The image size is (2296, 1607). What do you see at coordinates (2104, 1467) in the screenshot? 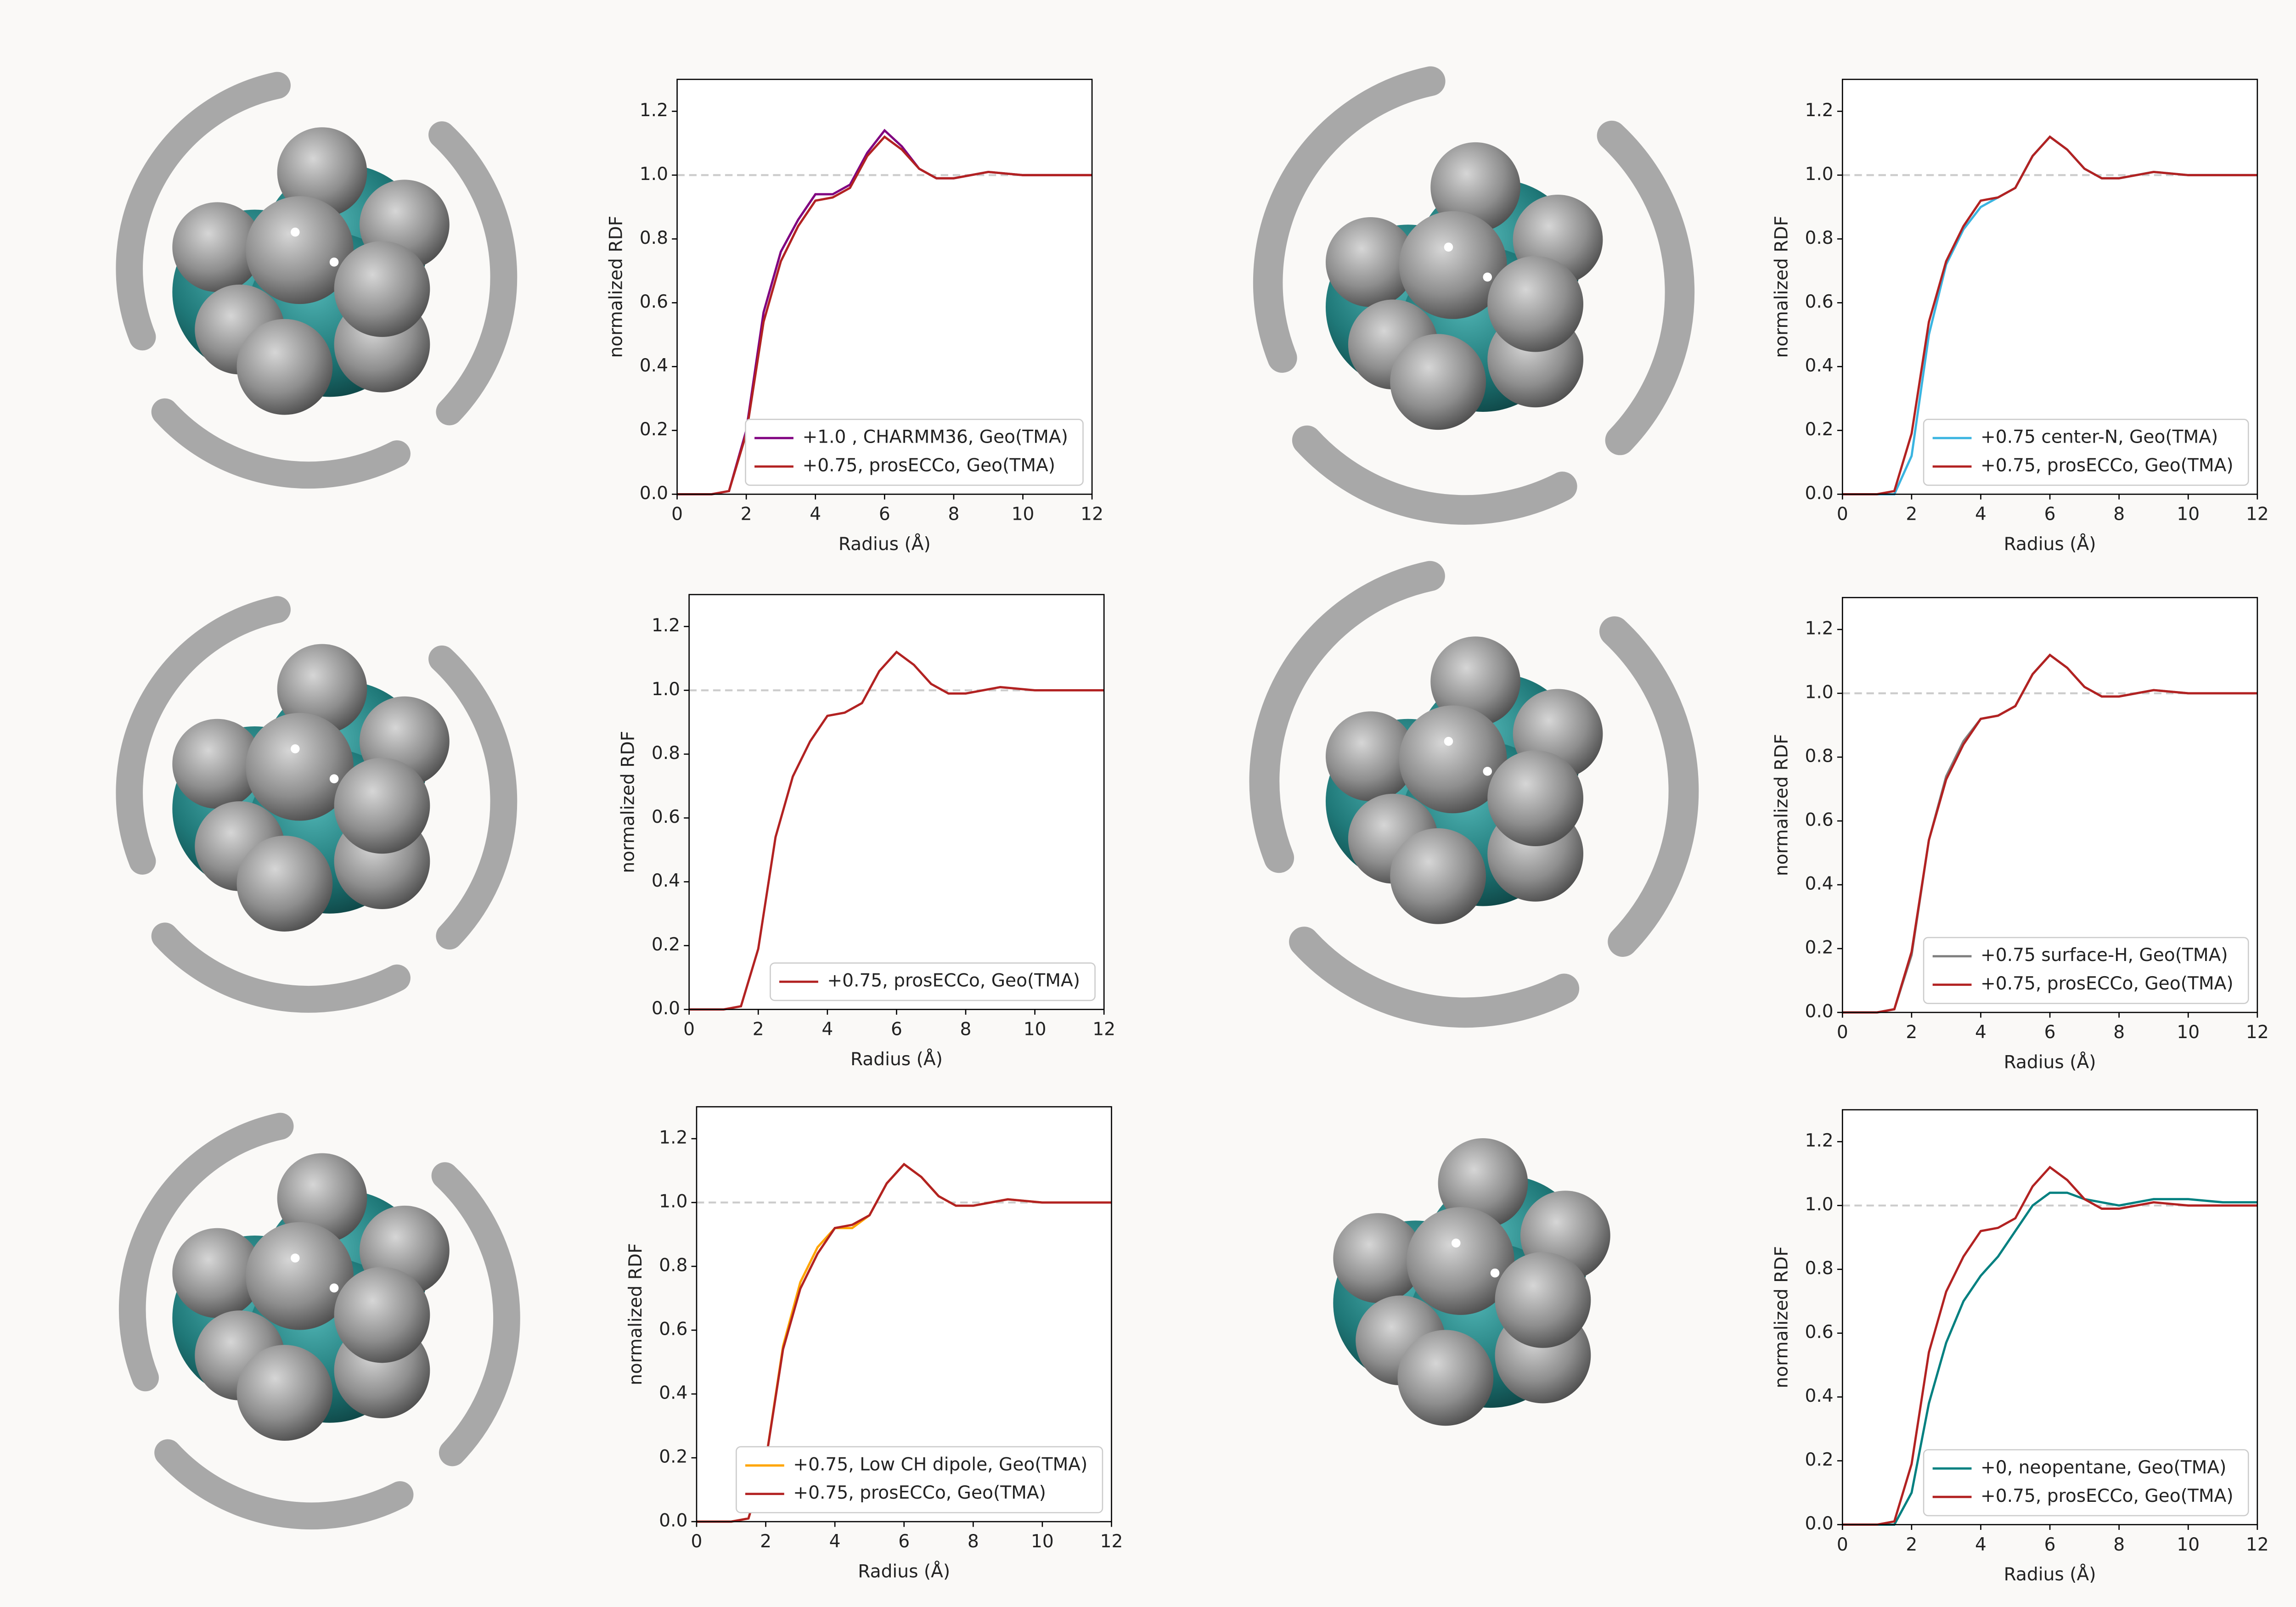
I see `legend-label: +0, neopentane, Geo(TMA)` at bounding box center [2104, 1467].